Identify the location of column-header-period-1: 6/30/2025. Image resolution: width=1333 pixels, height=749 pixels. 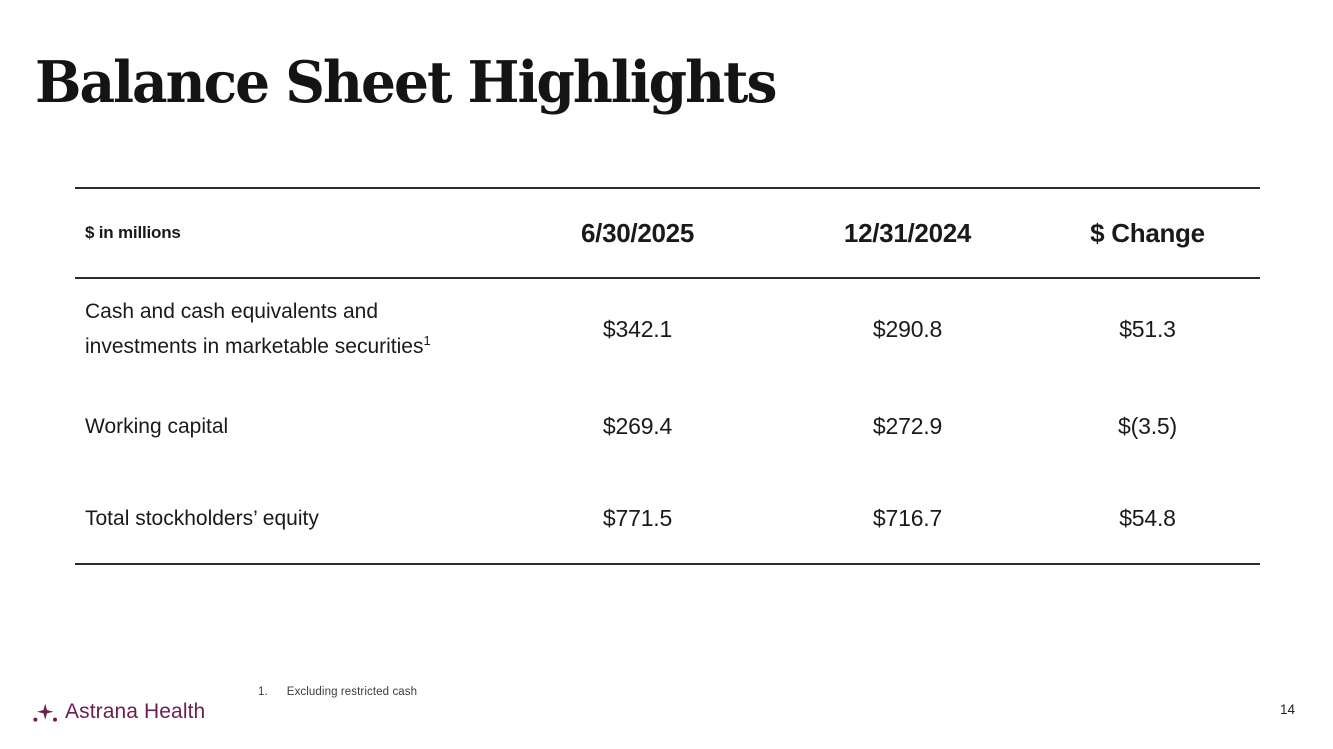
(637, 232).